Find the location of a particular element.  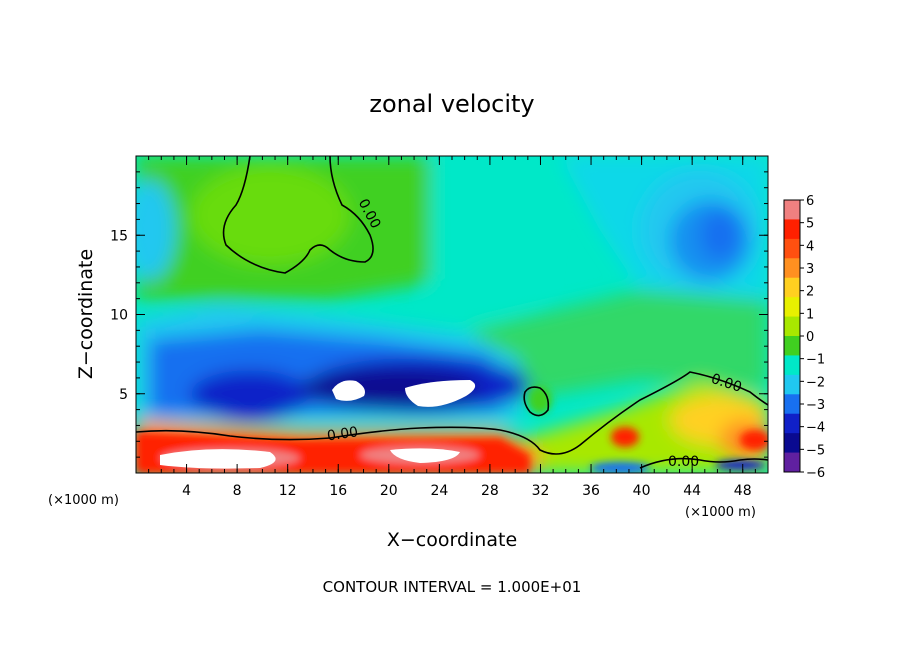

x-tick-label: 28 is located at coordinates (490, 491).